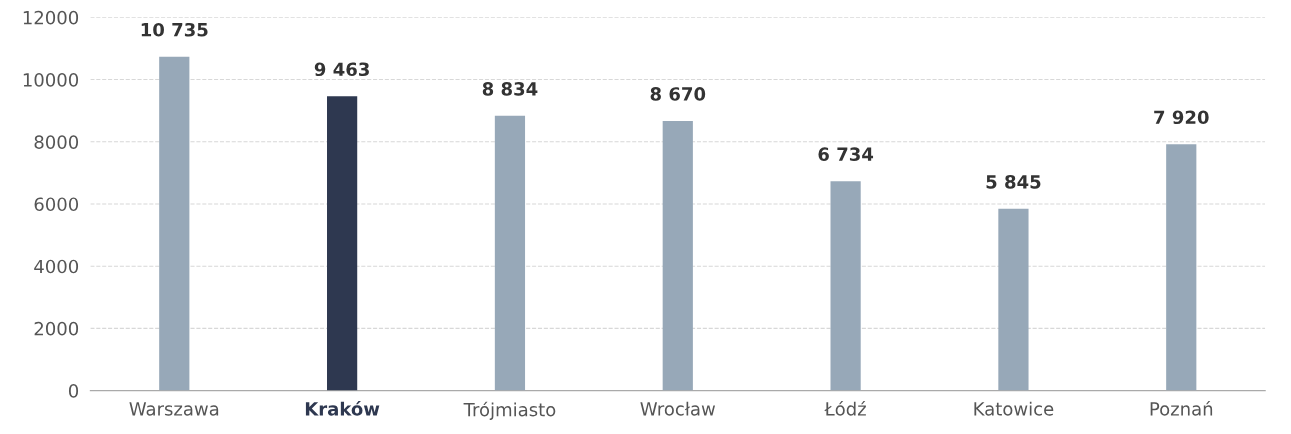 Image resolution: width=1291 pixels, height=434 pixels. I want to click on data-label: 8 834, so click(510, 89).